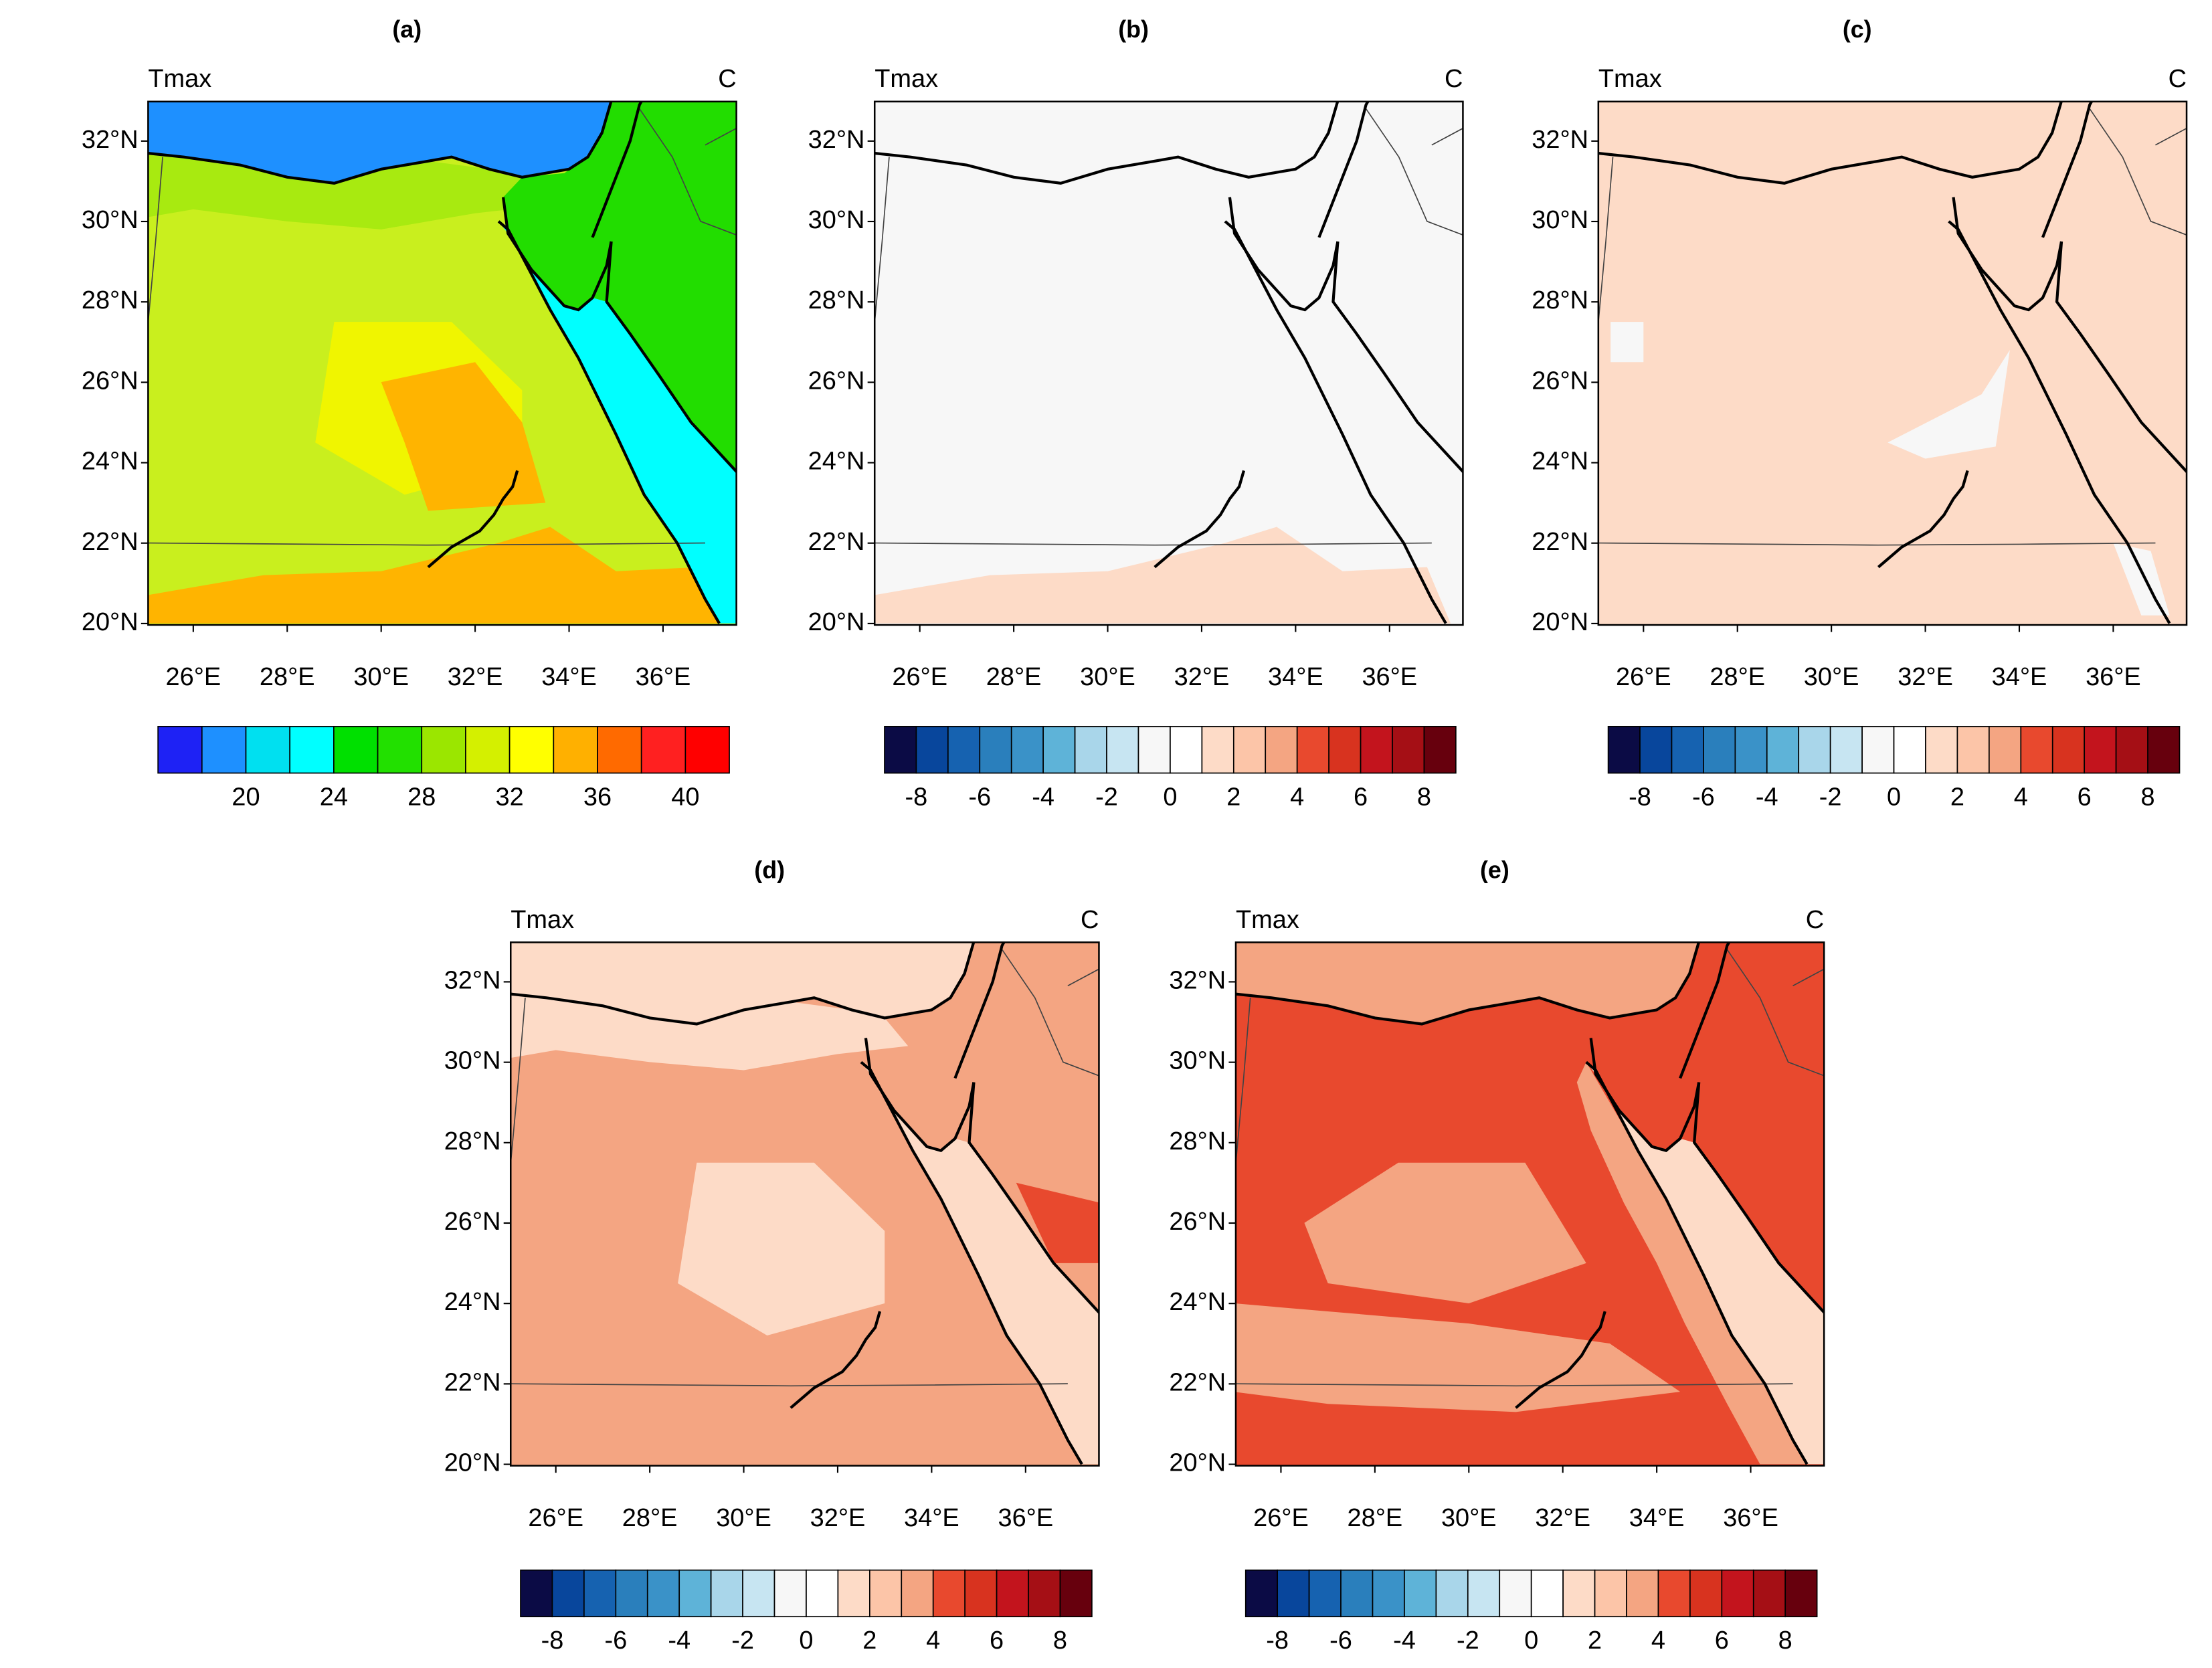  Describe the element at coordinates (1268, 920) in the screenshot. I see `panel-title-left: Tmax` at that location.